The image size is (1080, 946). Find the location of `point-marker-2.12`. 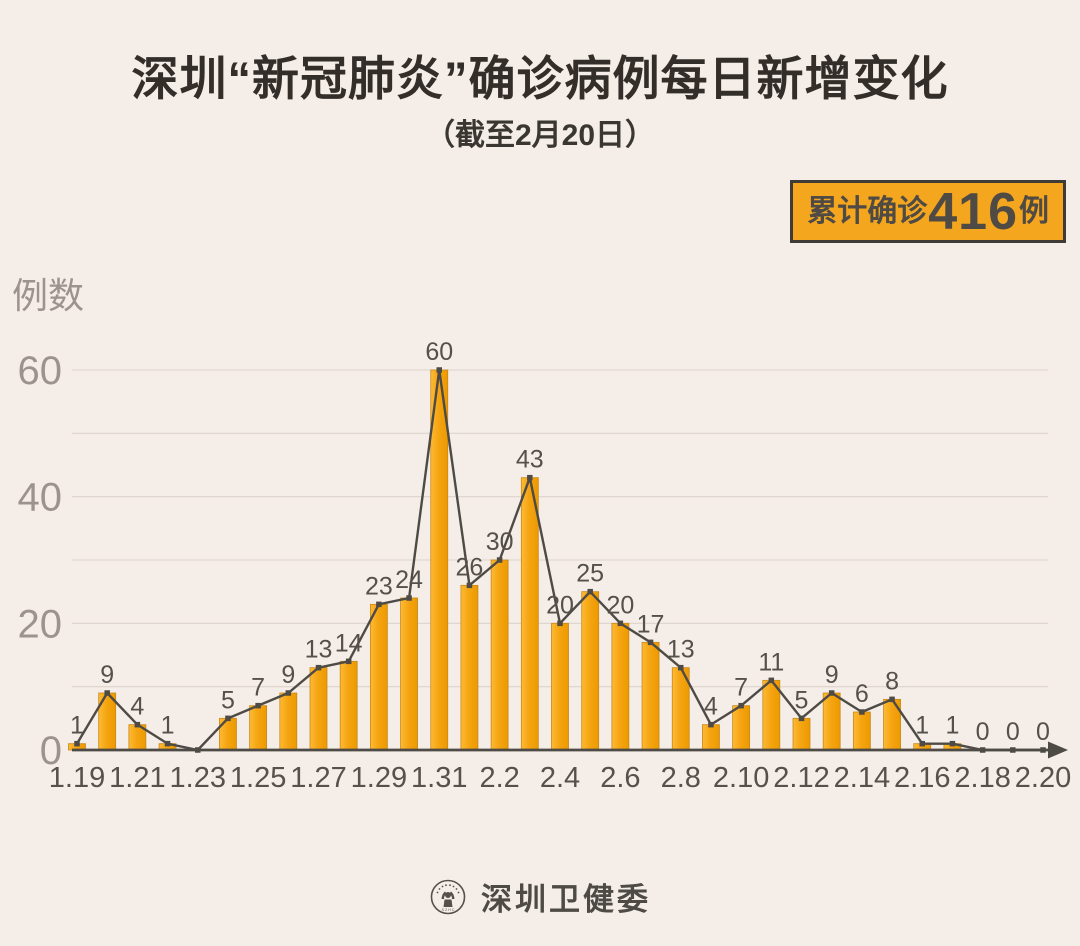

point-marker-2.12 is located at coordinates (801, 718).